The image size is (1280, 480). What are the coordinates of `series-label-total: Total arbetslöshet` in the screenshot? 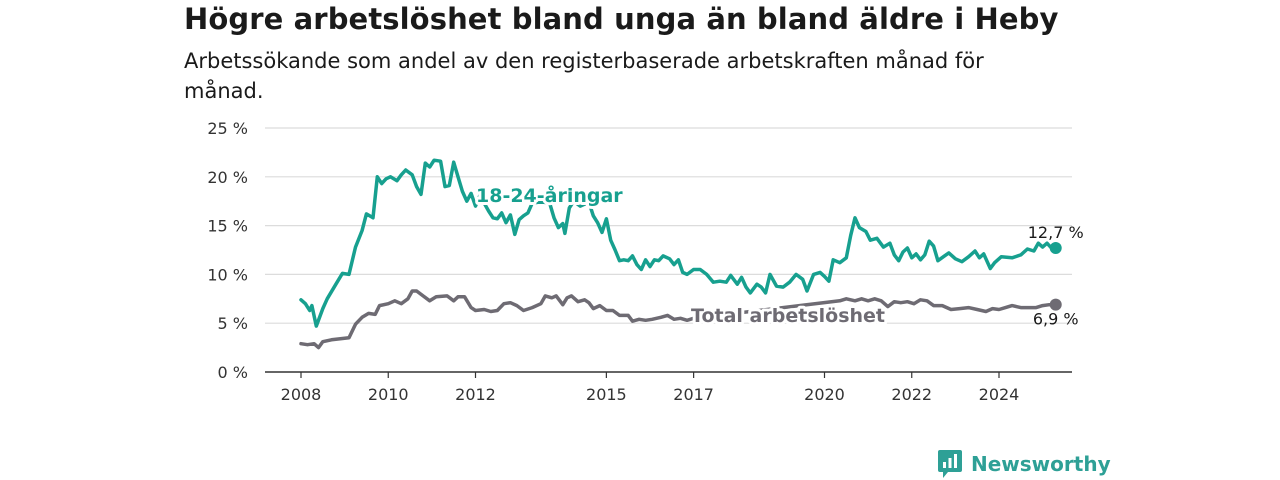 It's located at (788, 316).